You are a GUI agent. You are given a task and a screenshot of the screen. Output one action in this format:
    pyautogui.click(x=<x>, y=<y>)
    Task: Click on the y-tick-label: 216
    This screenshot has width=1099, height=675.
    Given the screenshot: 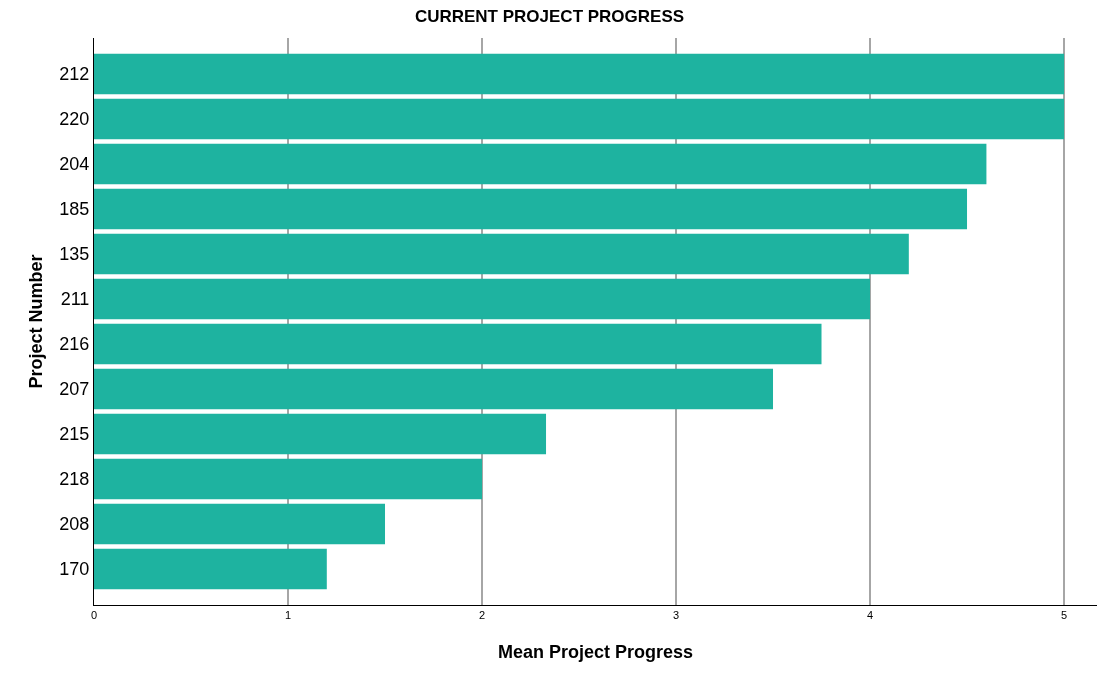 What is the action you would take?
    pyautogui.click(x=74, y=344)
    